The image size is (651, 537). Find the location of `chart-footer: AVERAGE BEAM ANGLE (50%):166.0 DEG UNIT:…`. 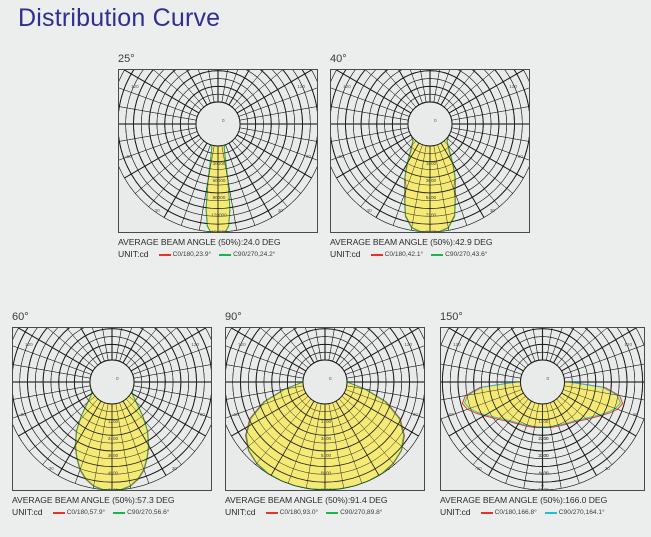

chart-footer: AVERAGE BEAM ANGLE (50%):166.0 DEG UNIT:… is located at coordinates (542, 506).